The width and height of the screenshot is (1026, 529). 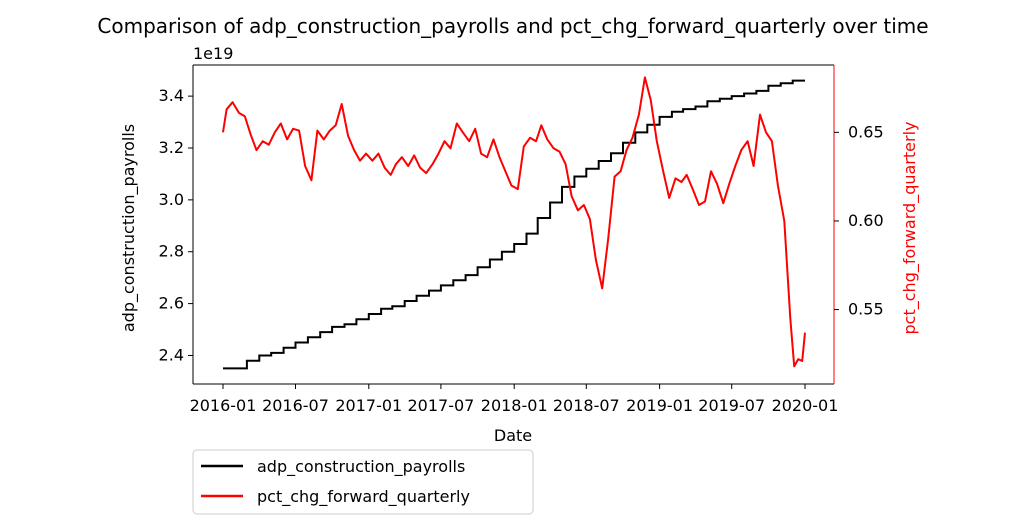 What do you see at coordinates (514, 405) in the screenshot?
I see `x-tick-label: 2018-01` at bounding box center [514, 405].